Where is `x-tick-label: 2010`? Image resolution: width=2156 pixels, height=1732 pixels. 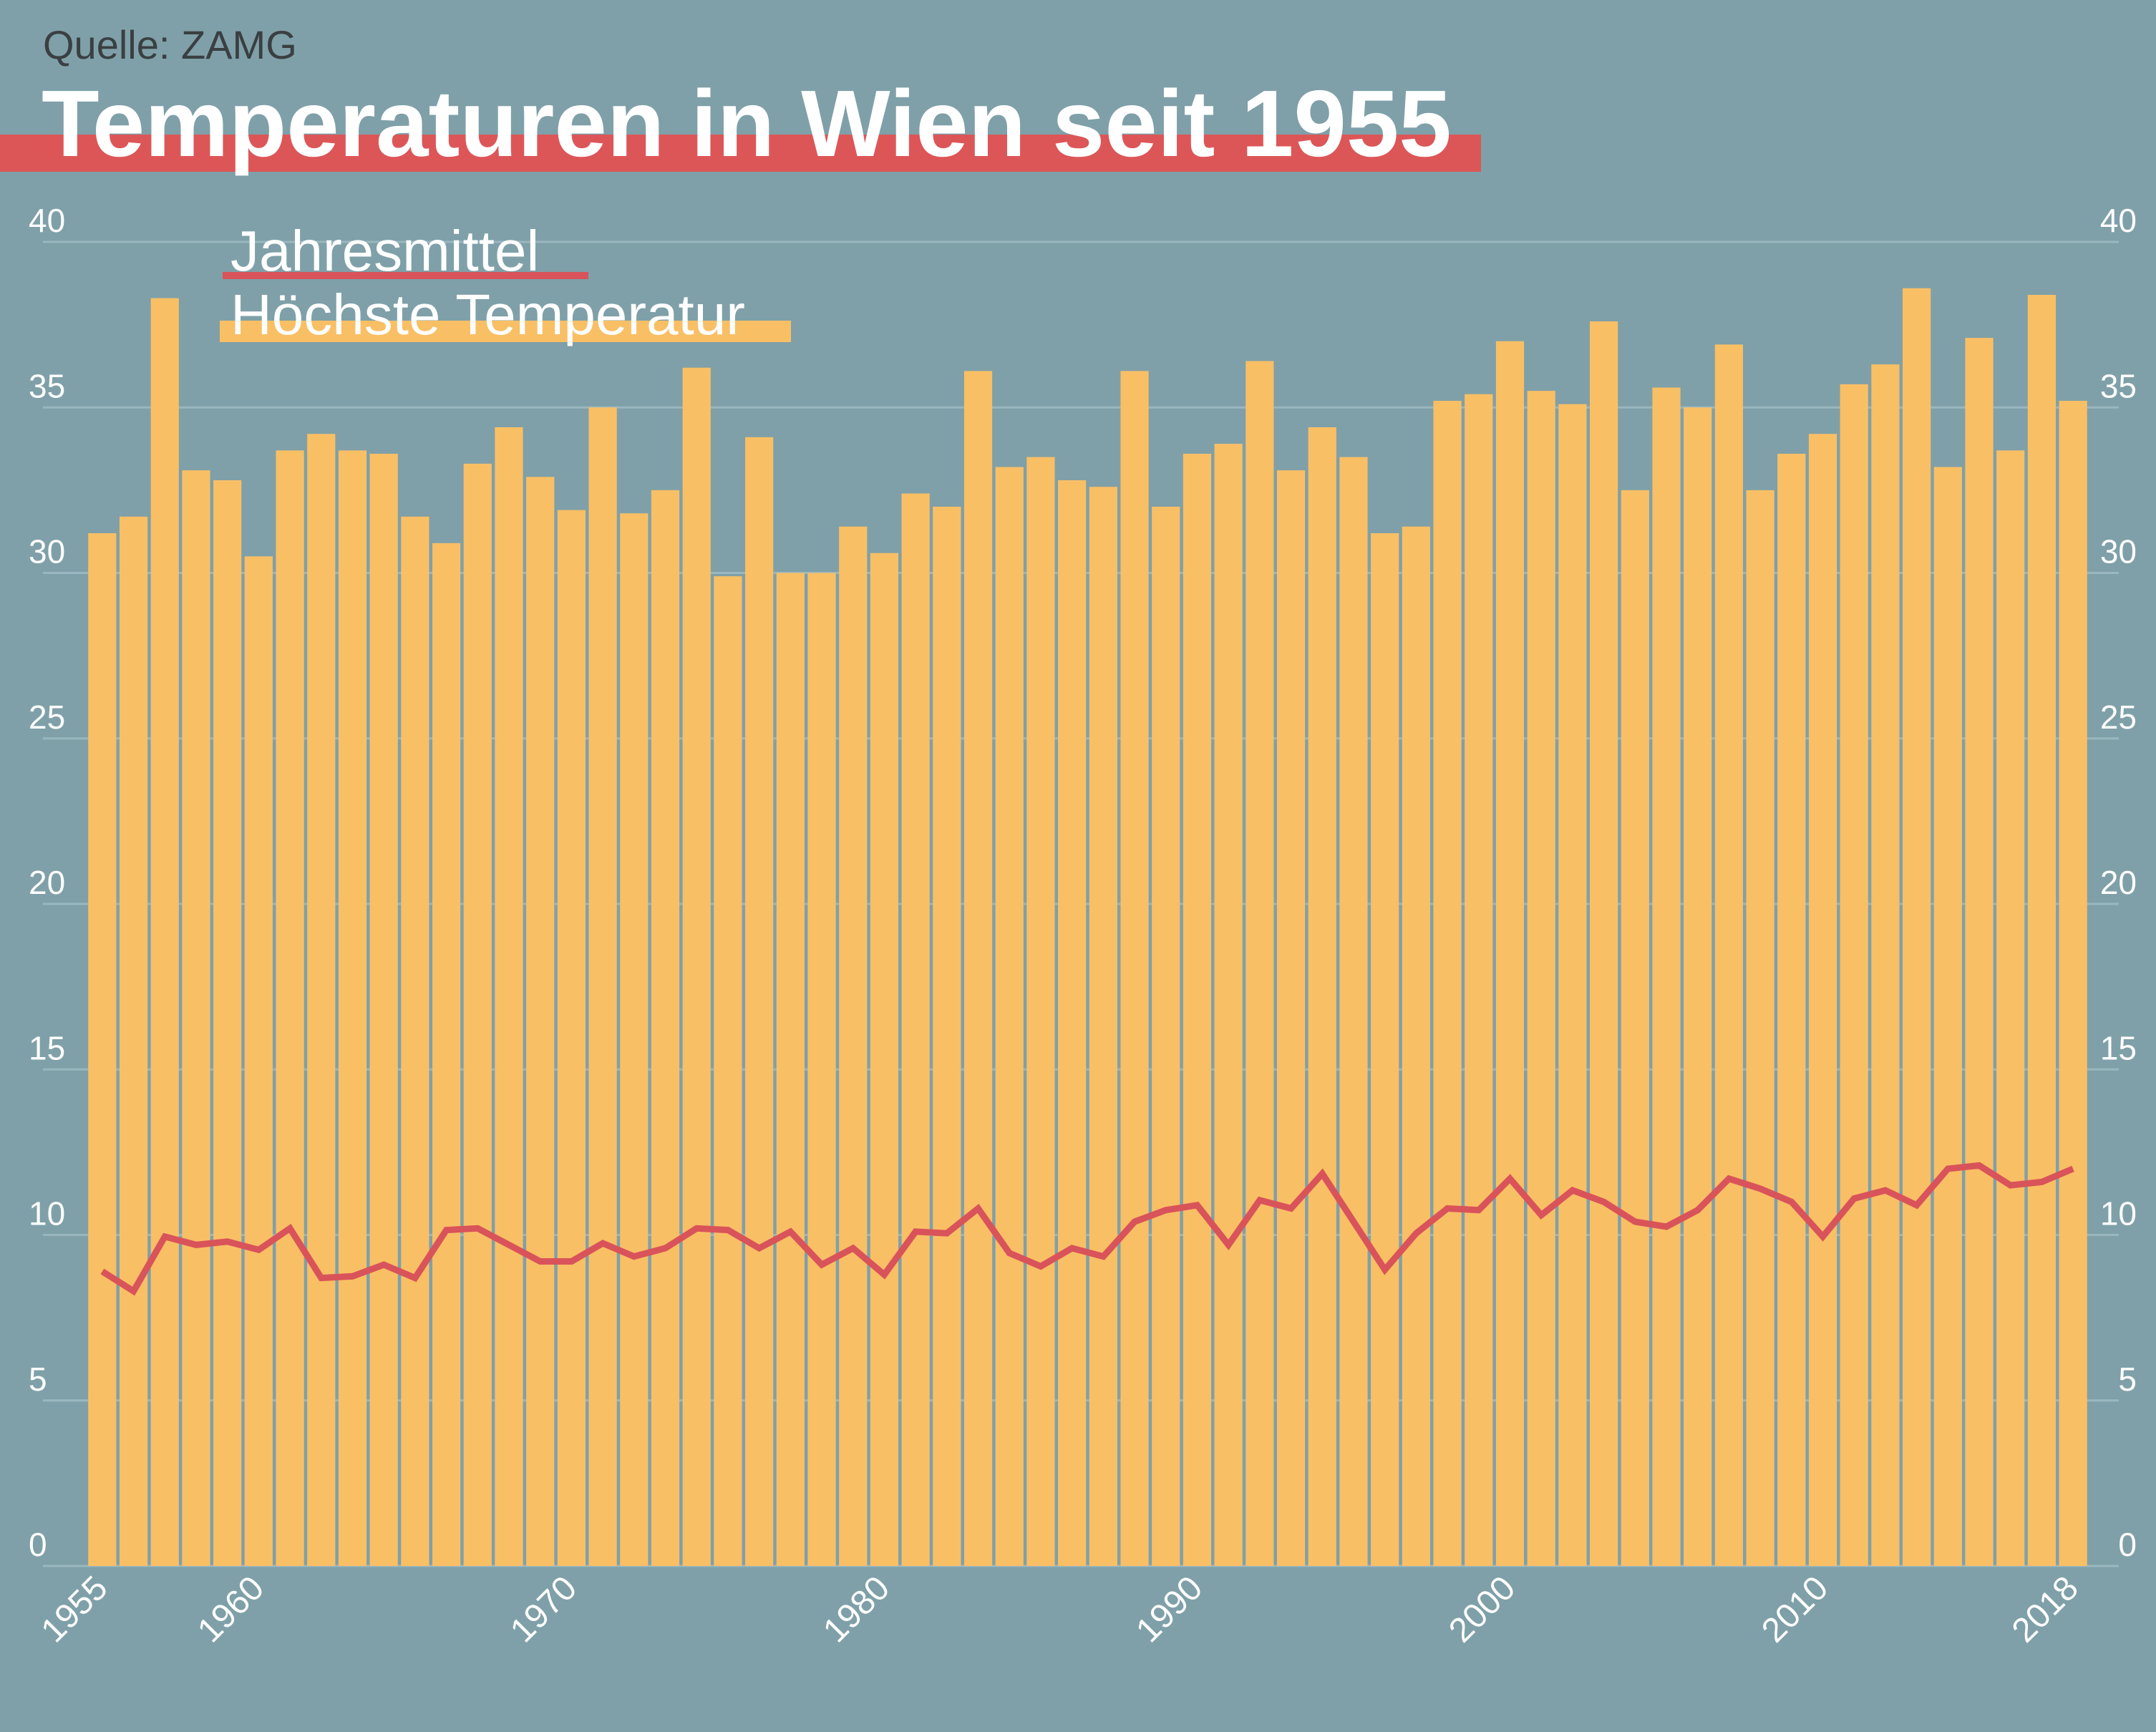 x-tick-label: 2010 is located at coordinates (1794, 1609).